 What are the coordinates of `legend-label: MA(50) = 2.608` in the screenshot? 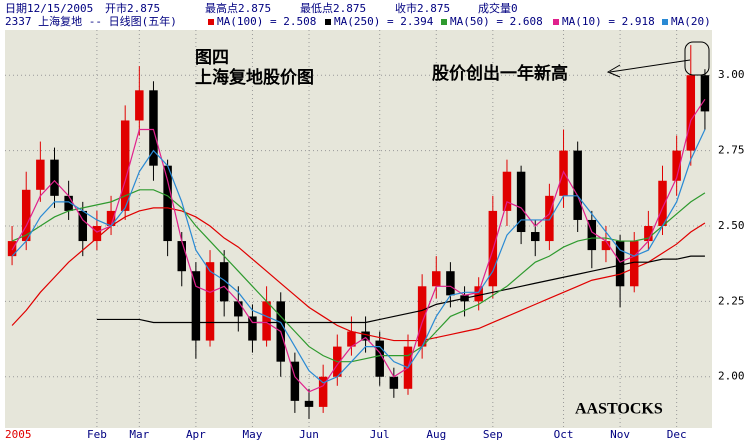 It's located at (496, 21).